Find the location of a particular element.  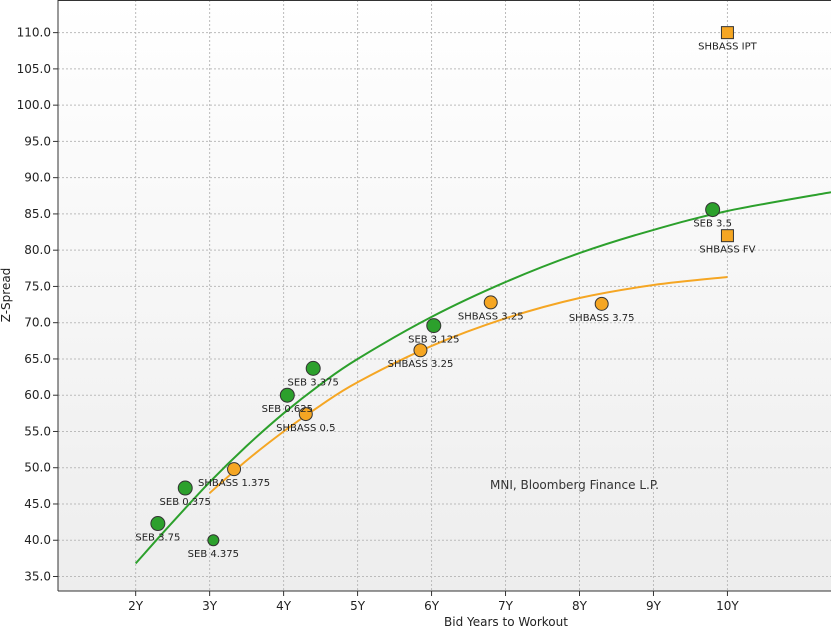

point-label: SHBASS 0.5 is located at coordinates (305, 428).